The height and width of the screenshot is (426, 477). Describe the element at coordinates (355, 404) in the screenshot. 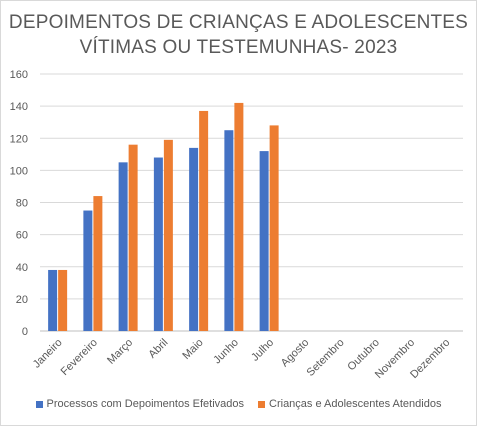

I see `legend-label-series-2: Crianças e Adolescentes Atendidos` at that location.